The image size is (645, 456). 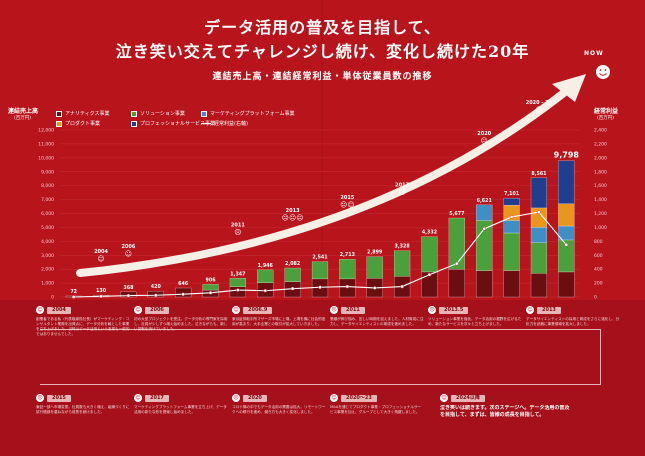 I want to click on now-smiley-icon, so click(x=603, y=72).